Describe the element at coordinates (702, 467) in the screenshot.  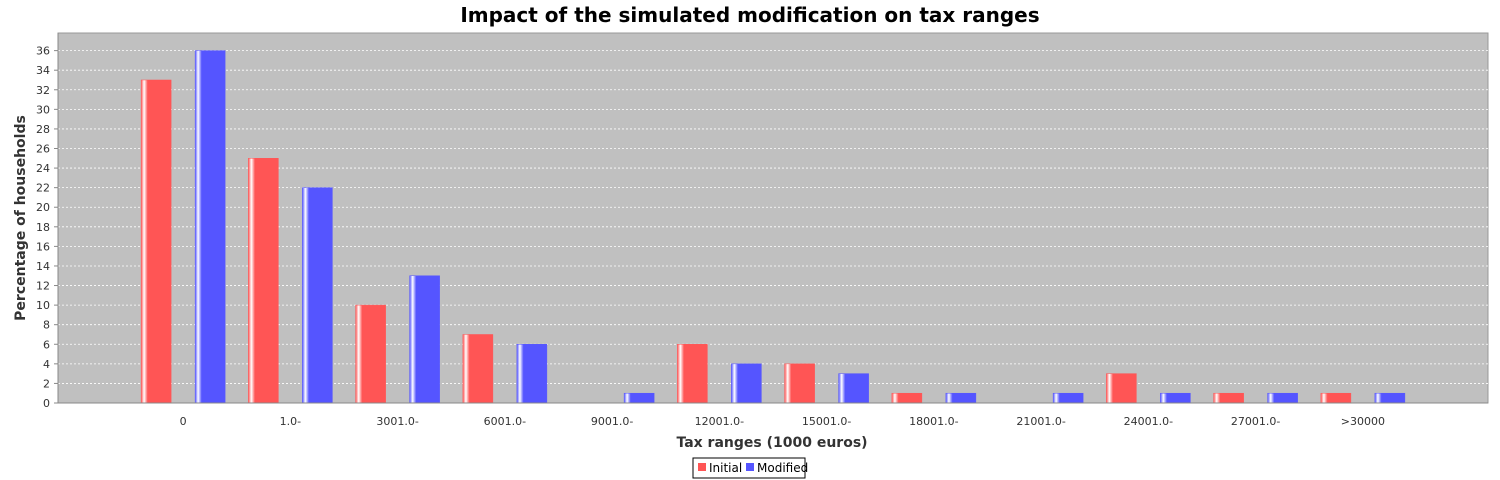
I see `legend-swatch-initial` at that location.